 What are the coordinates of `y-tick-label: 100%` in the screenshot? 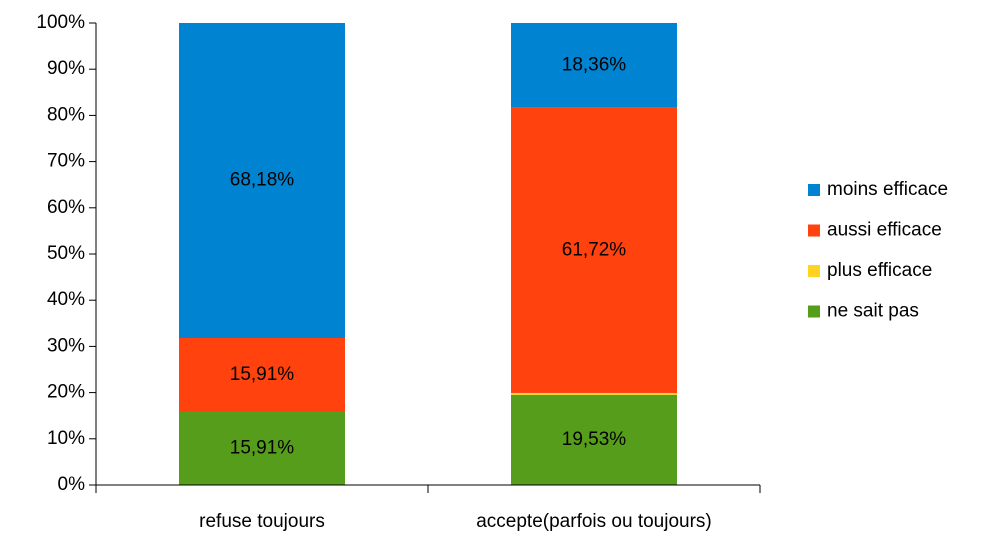 It's located at (60, 22).